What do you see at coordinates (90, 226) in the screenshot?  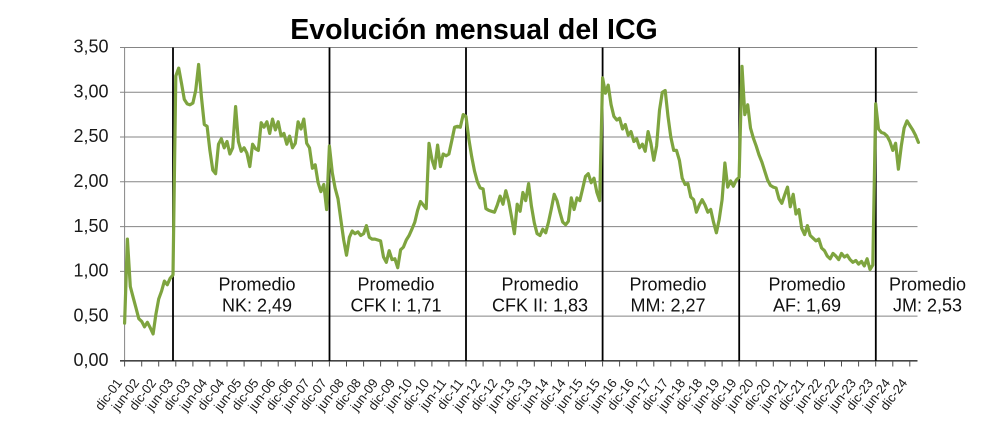 I see `svg-text: 1,50` at bounding box center [90, 226].